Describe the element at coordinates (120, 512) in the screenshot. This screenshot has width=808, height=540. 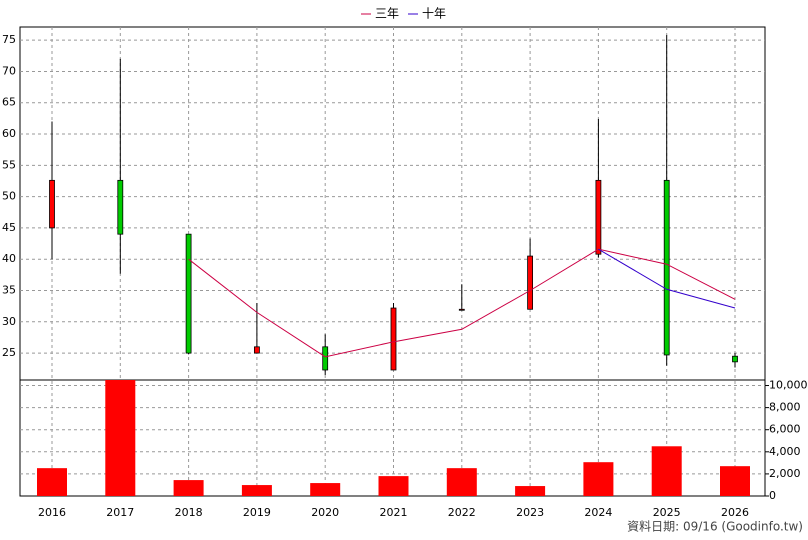
I see `x-tick-label: 2017` at that location.